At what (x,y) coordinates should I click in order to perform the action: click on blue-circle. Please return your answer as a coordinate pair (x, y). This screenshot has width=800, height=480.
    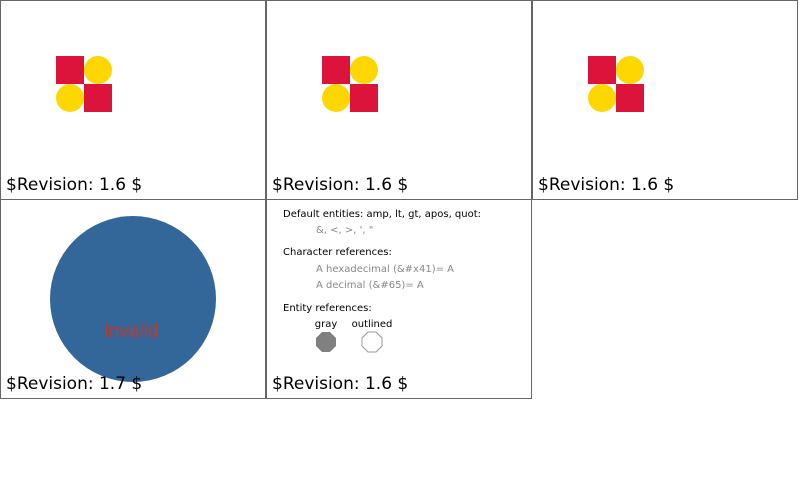
    Looking at the image, I should click on (133, 299).